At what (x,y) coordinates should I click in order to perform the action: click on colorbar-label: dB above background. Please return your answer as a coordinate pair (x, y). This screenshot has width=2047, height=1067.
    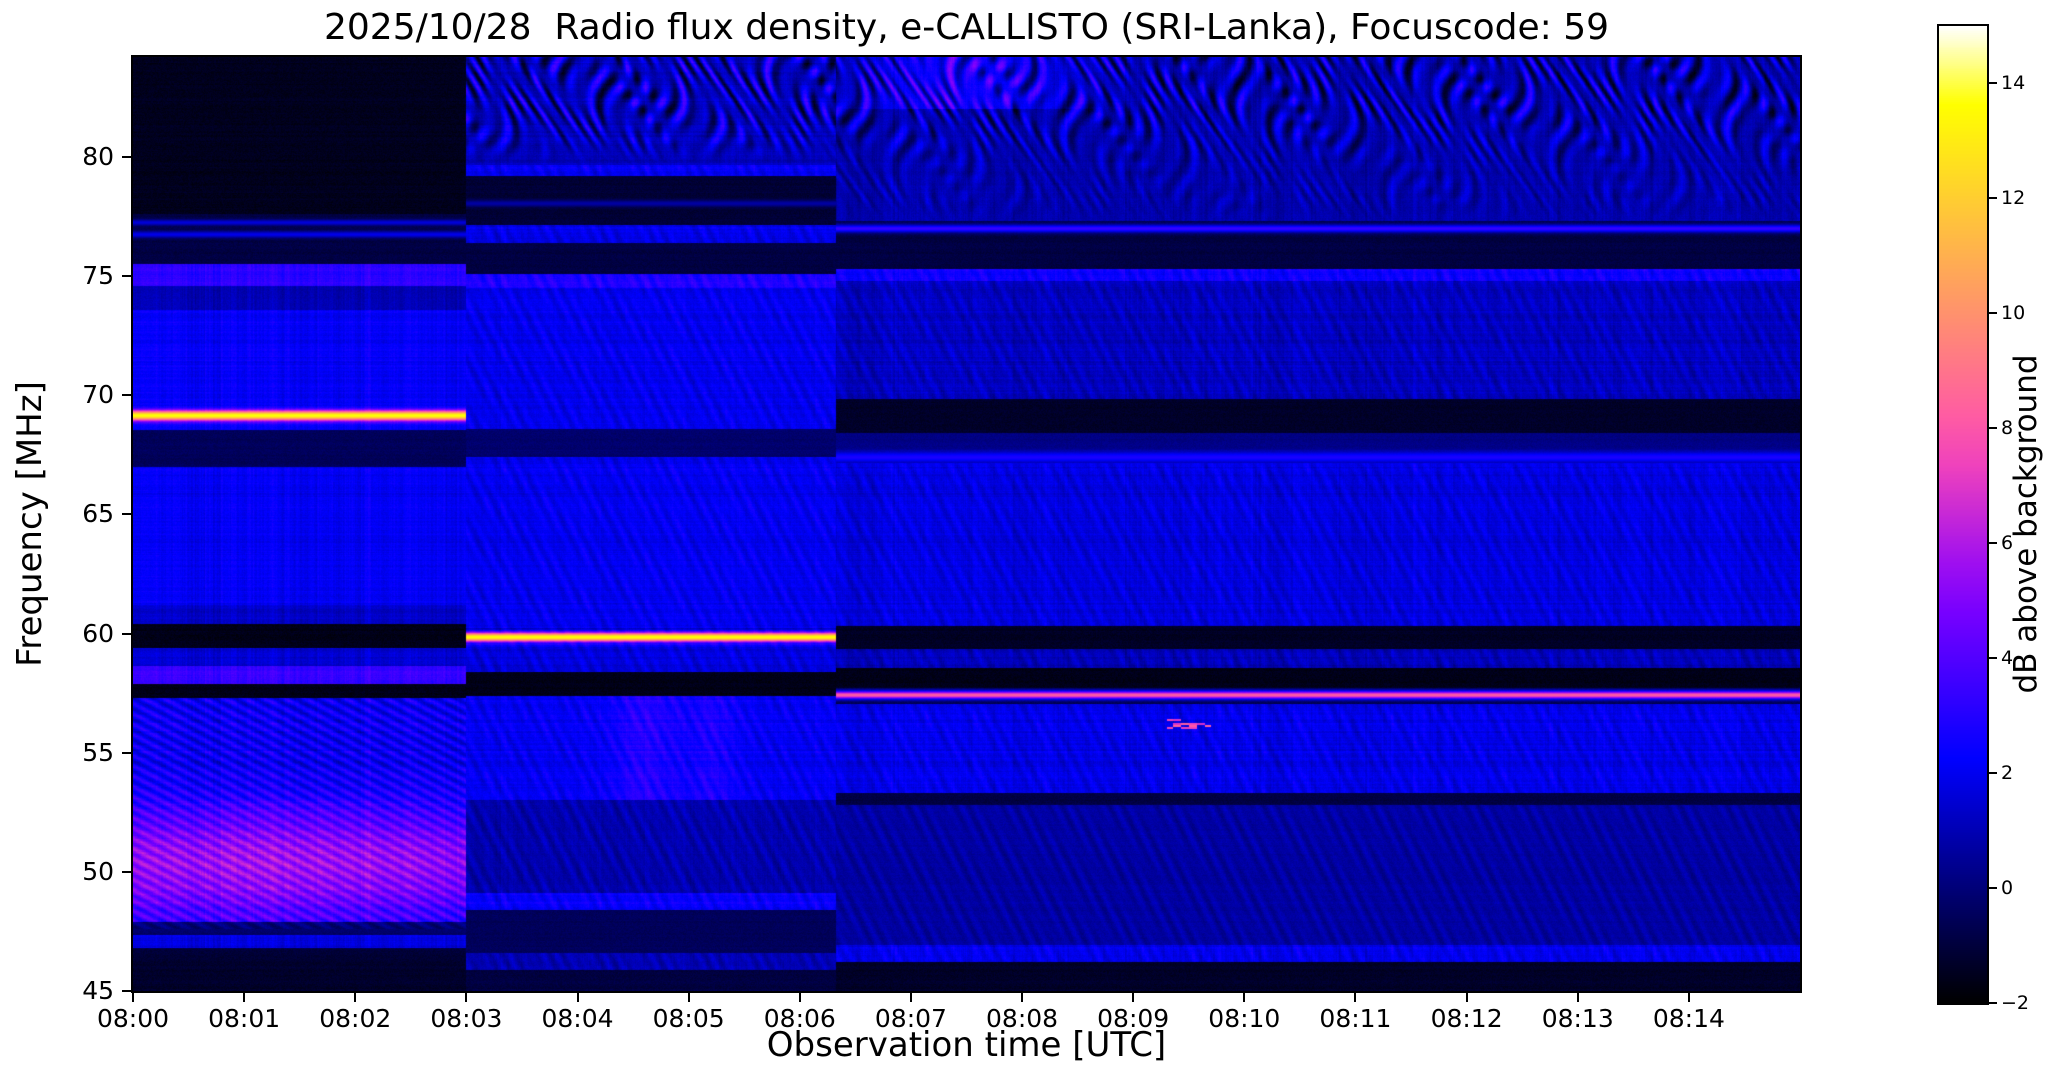
    Looking at the image, I should click on (2026, 524).